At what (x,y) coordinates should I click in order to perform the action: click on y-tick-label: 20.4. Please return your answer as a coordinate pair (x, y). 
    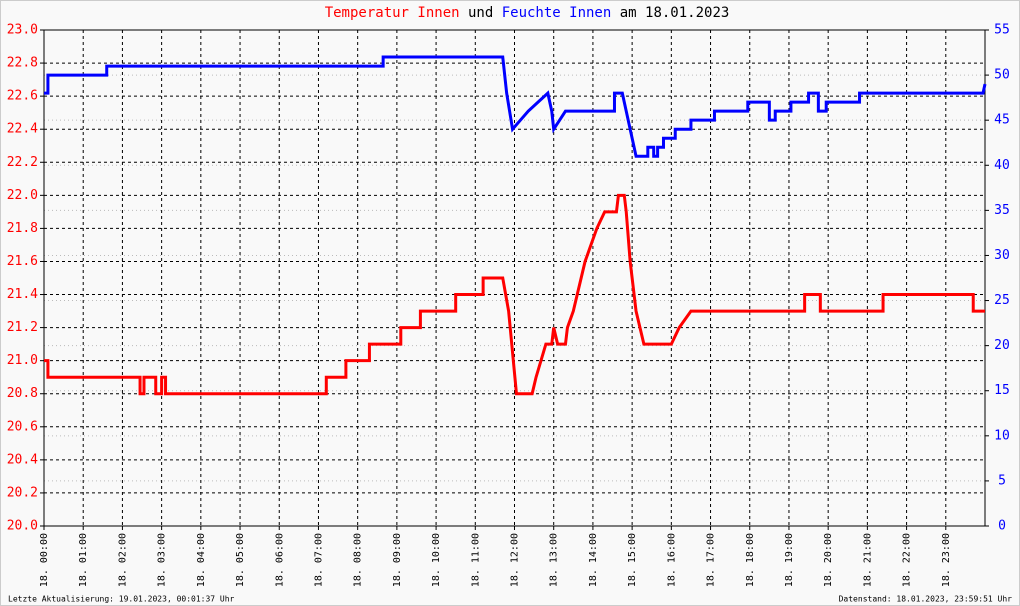
    Looking at the image, I should click on (22, 459).